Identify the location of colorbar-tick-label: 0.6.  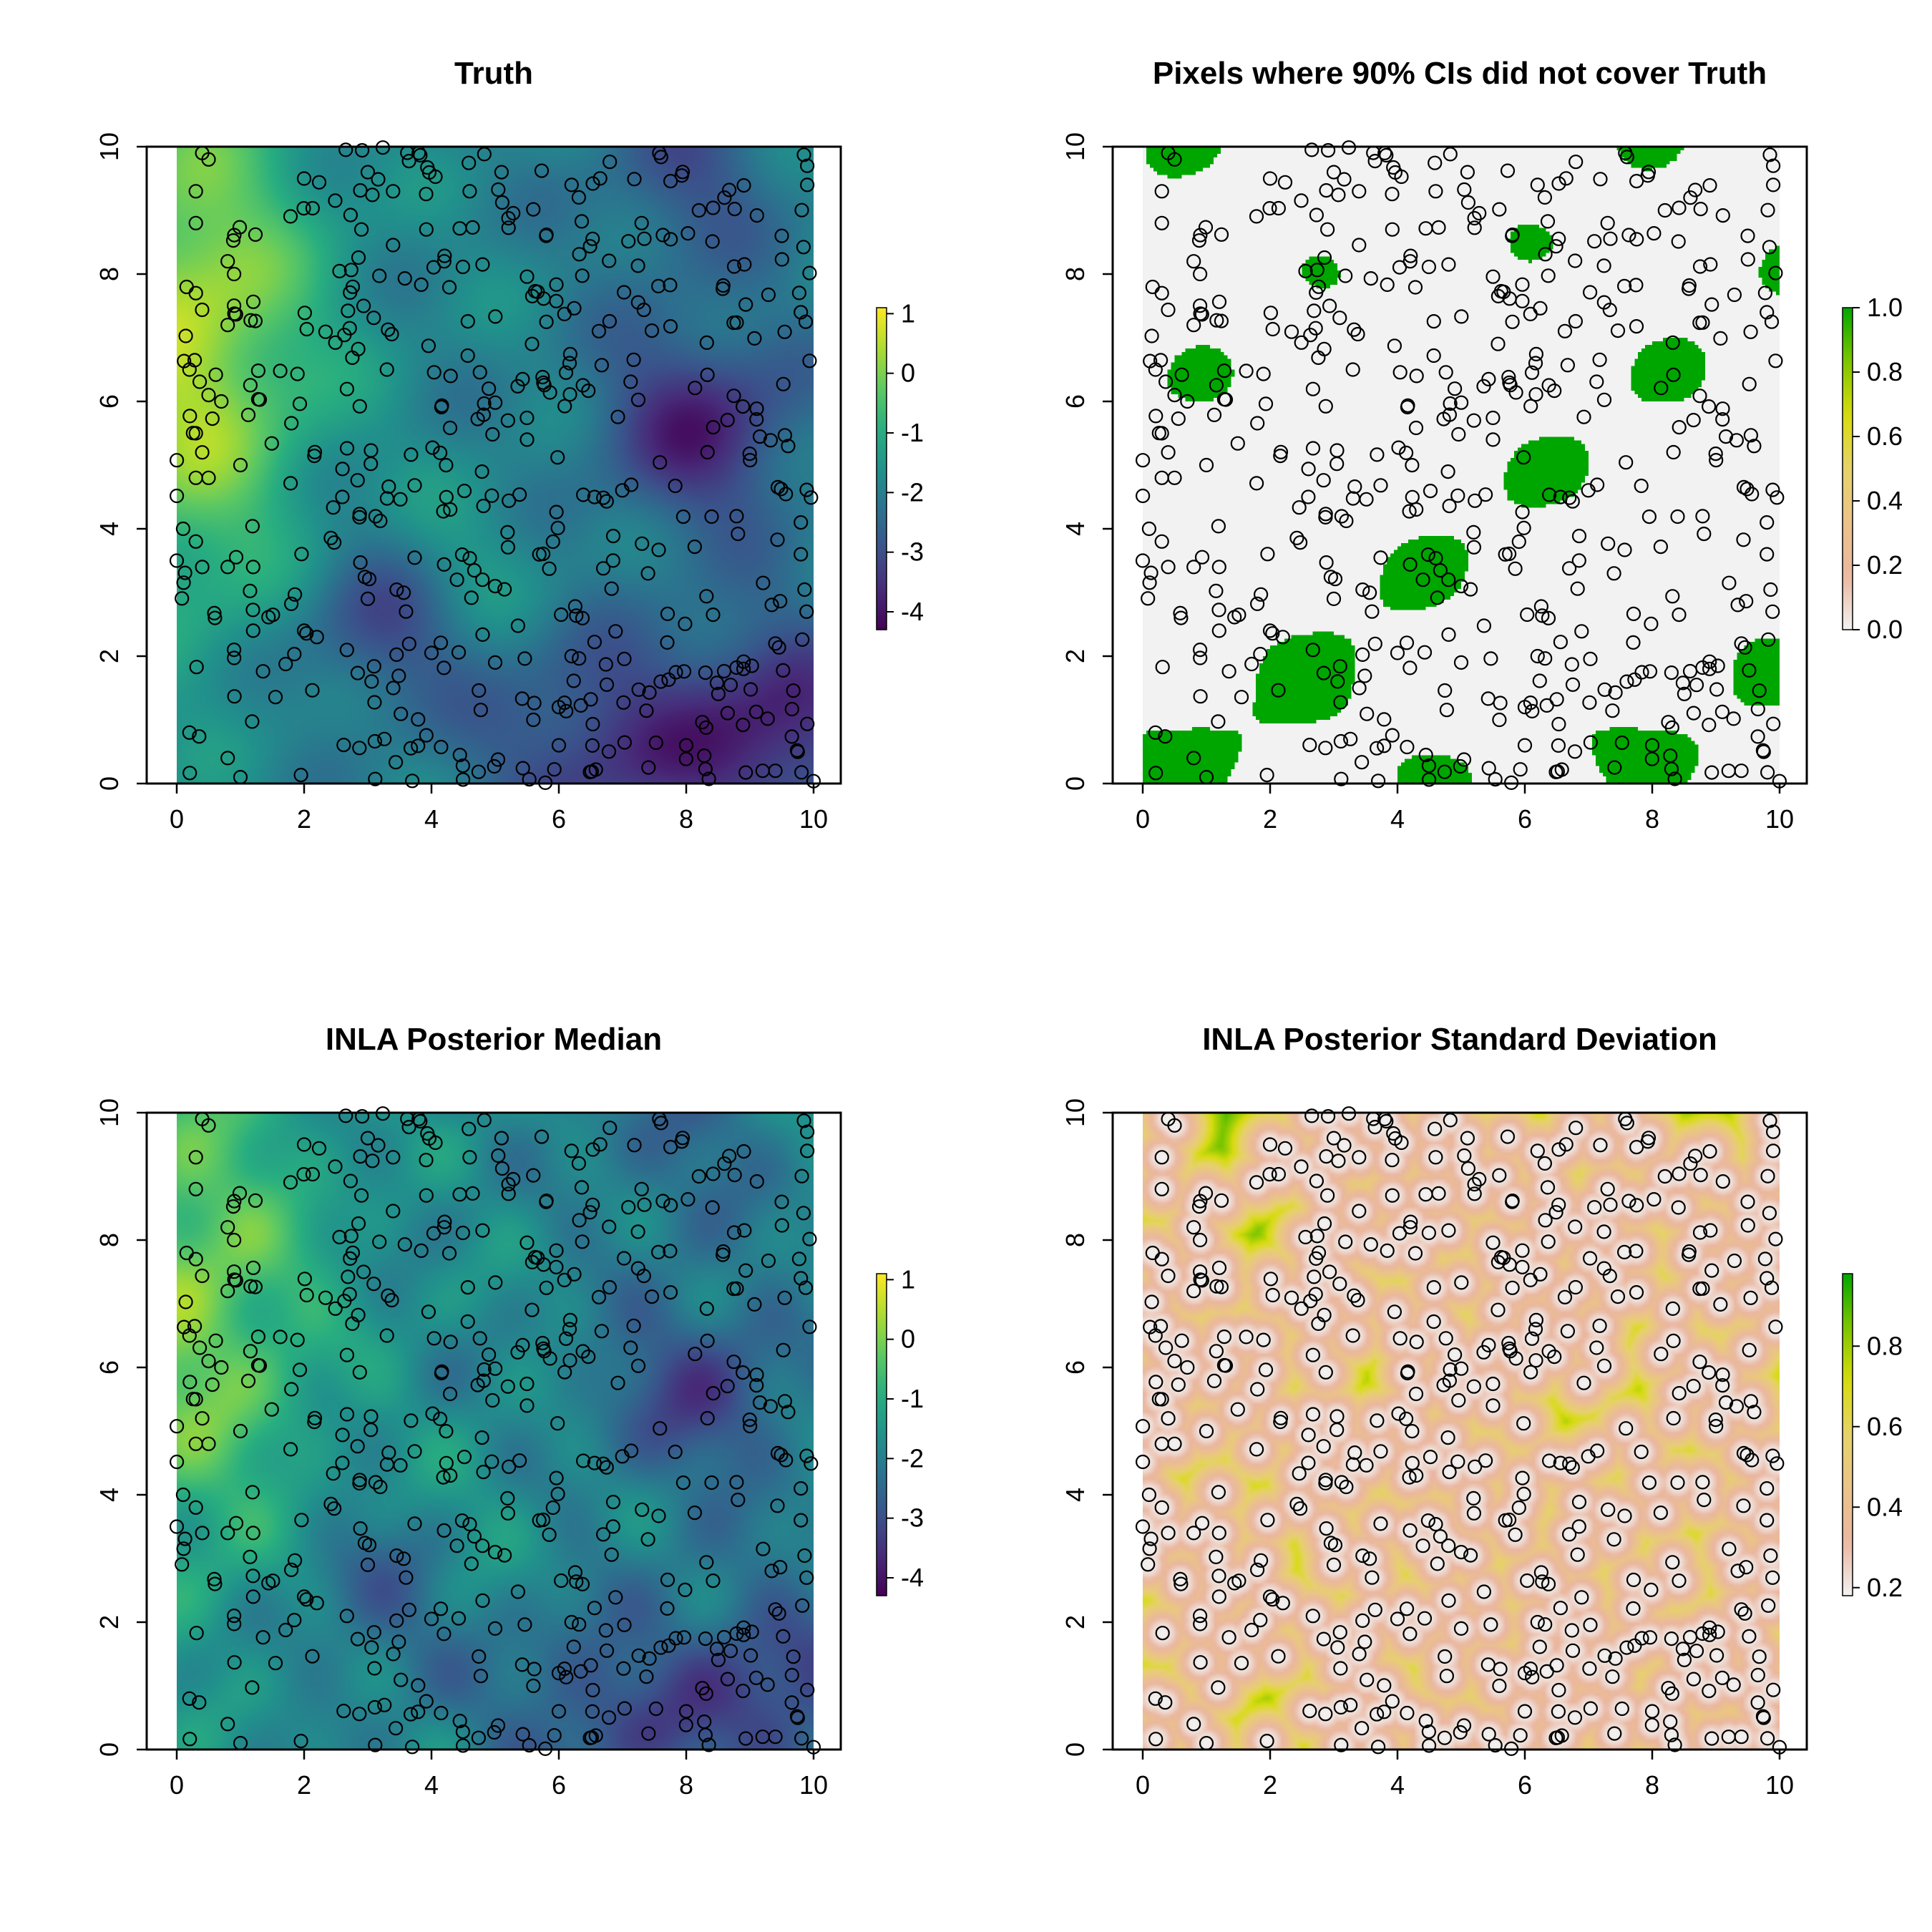
(1885, 436).